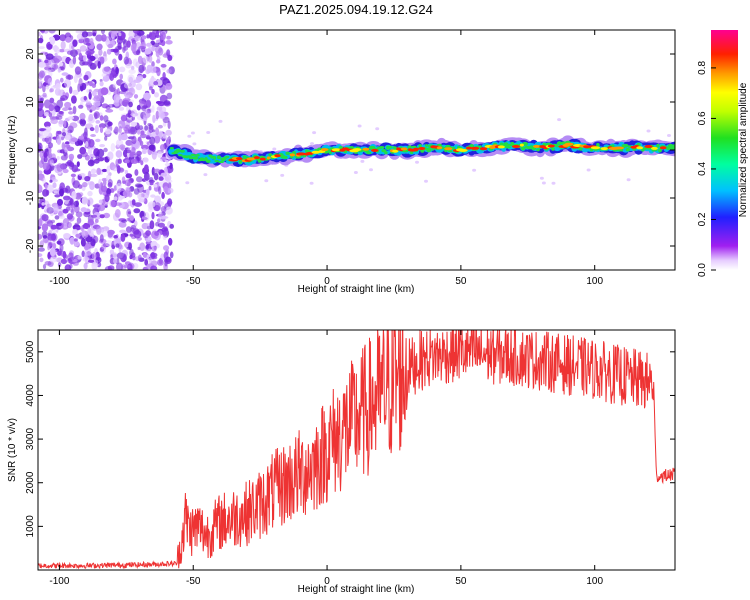  I want to click on x-tick-label: -50, so click(193, 281).